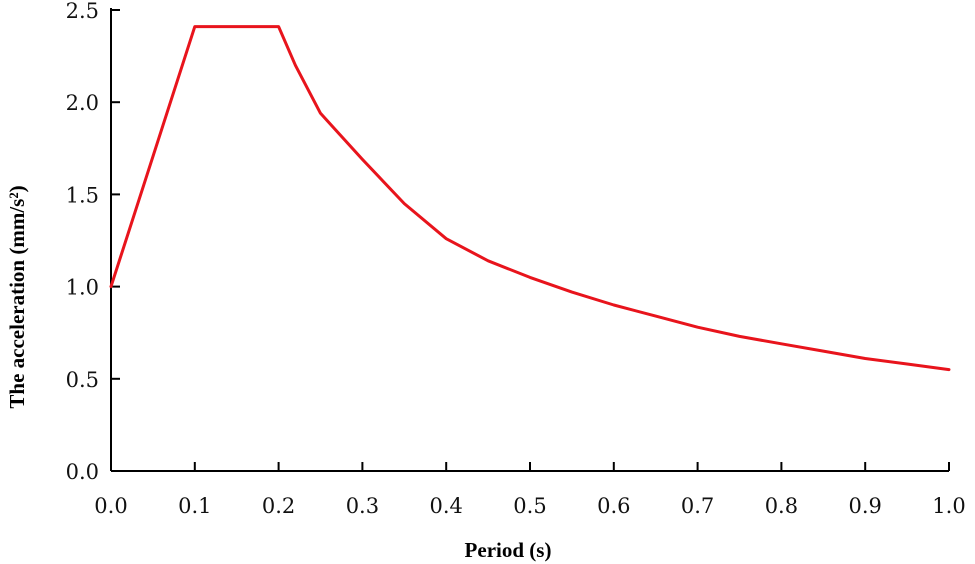 This screenshot has width=975, height=564. I want to click on y-tick-label: 0.5, so click(82, 380).